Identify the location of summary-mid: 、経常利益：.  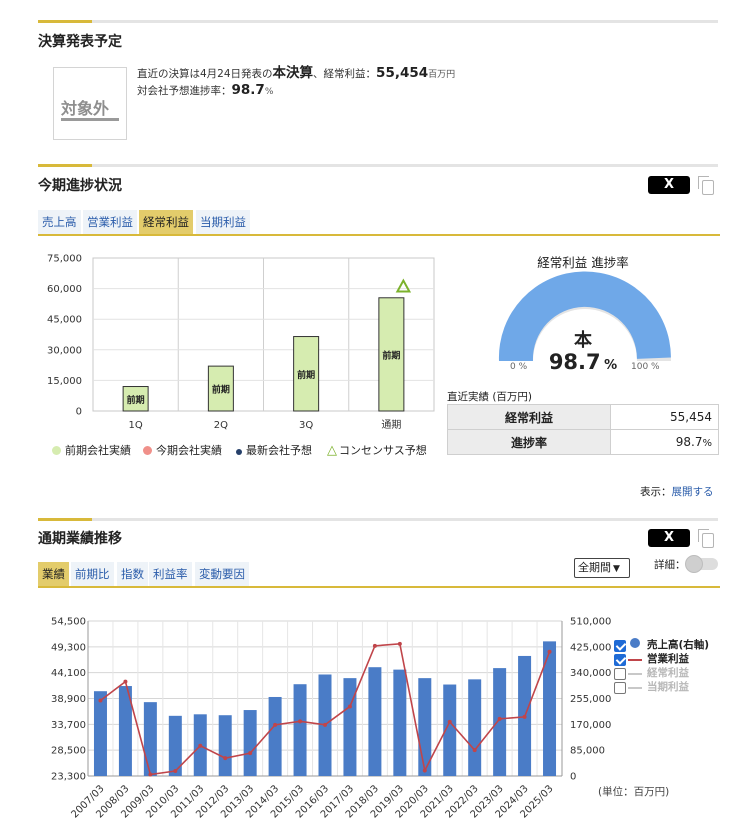
(345, 74).